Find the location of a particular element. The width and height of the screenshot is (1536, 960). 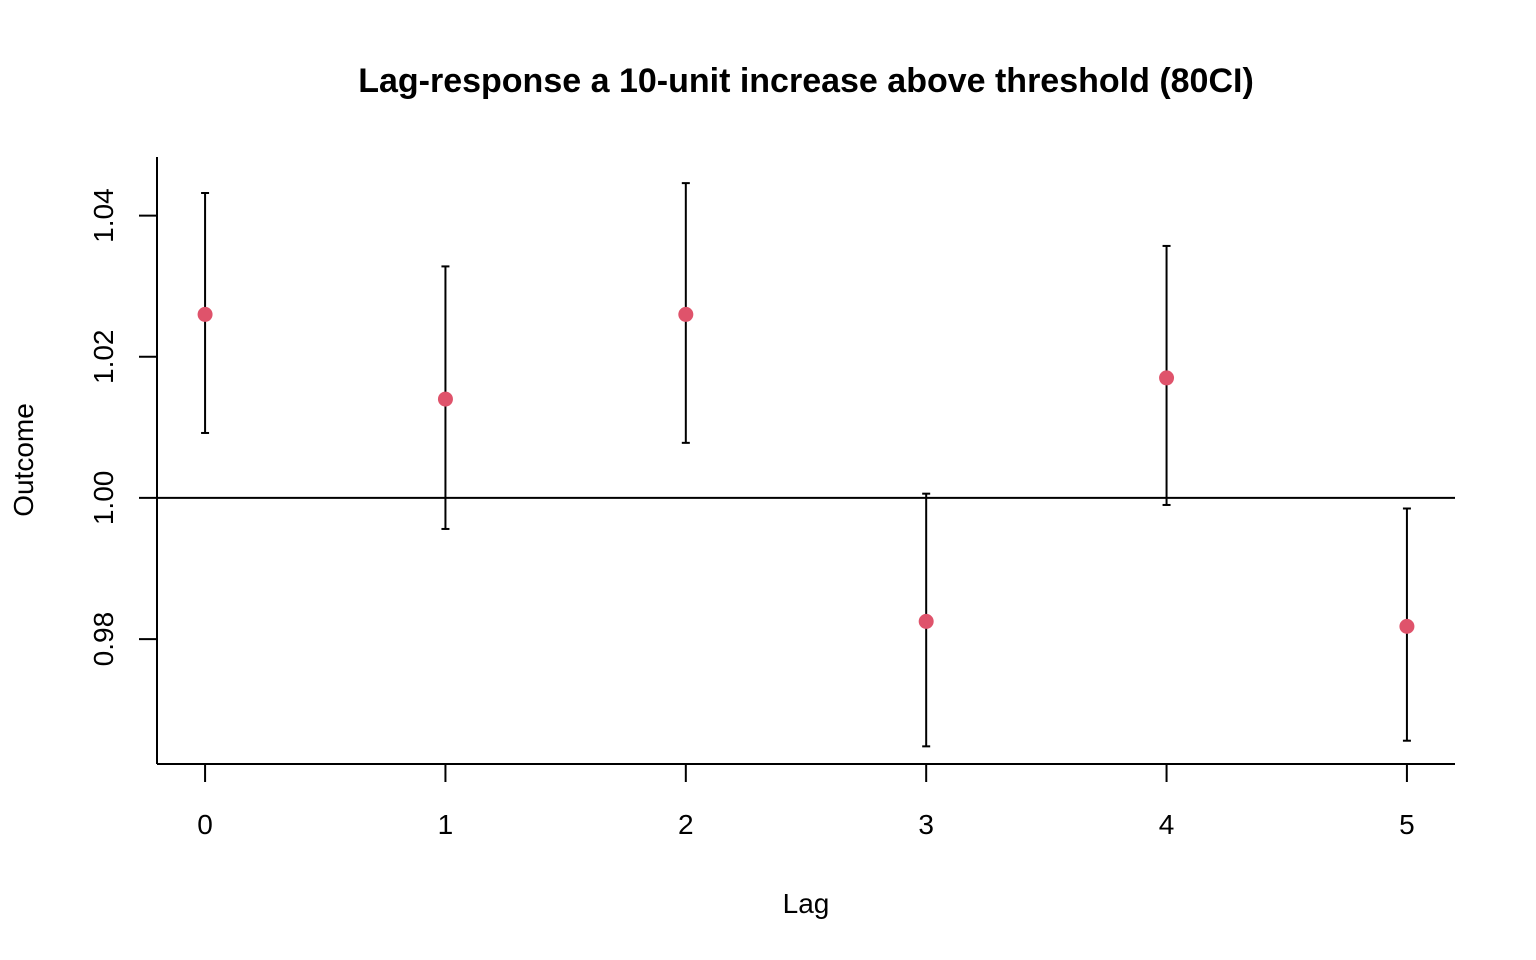

y-tick-label: 1.00 is located at coordinates (103, 498).